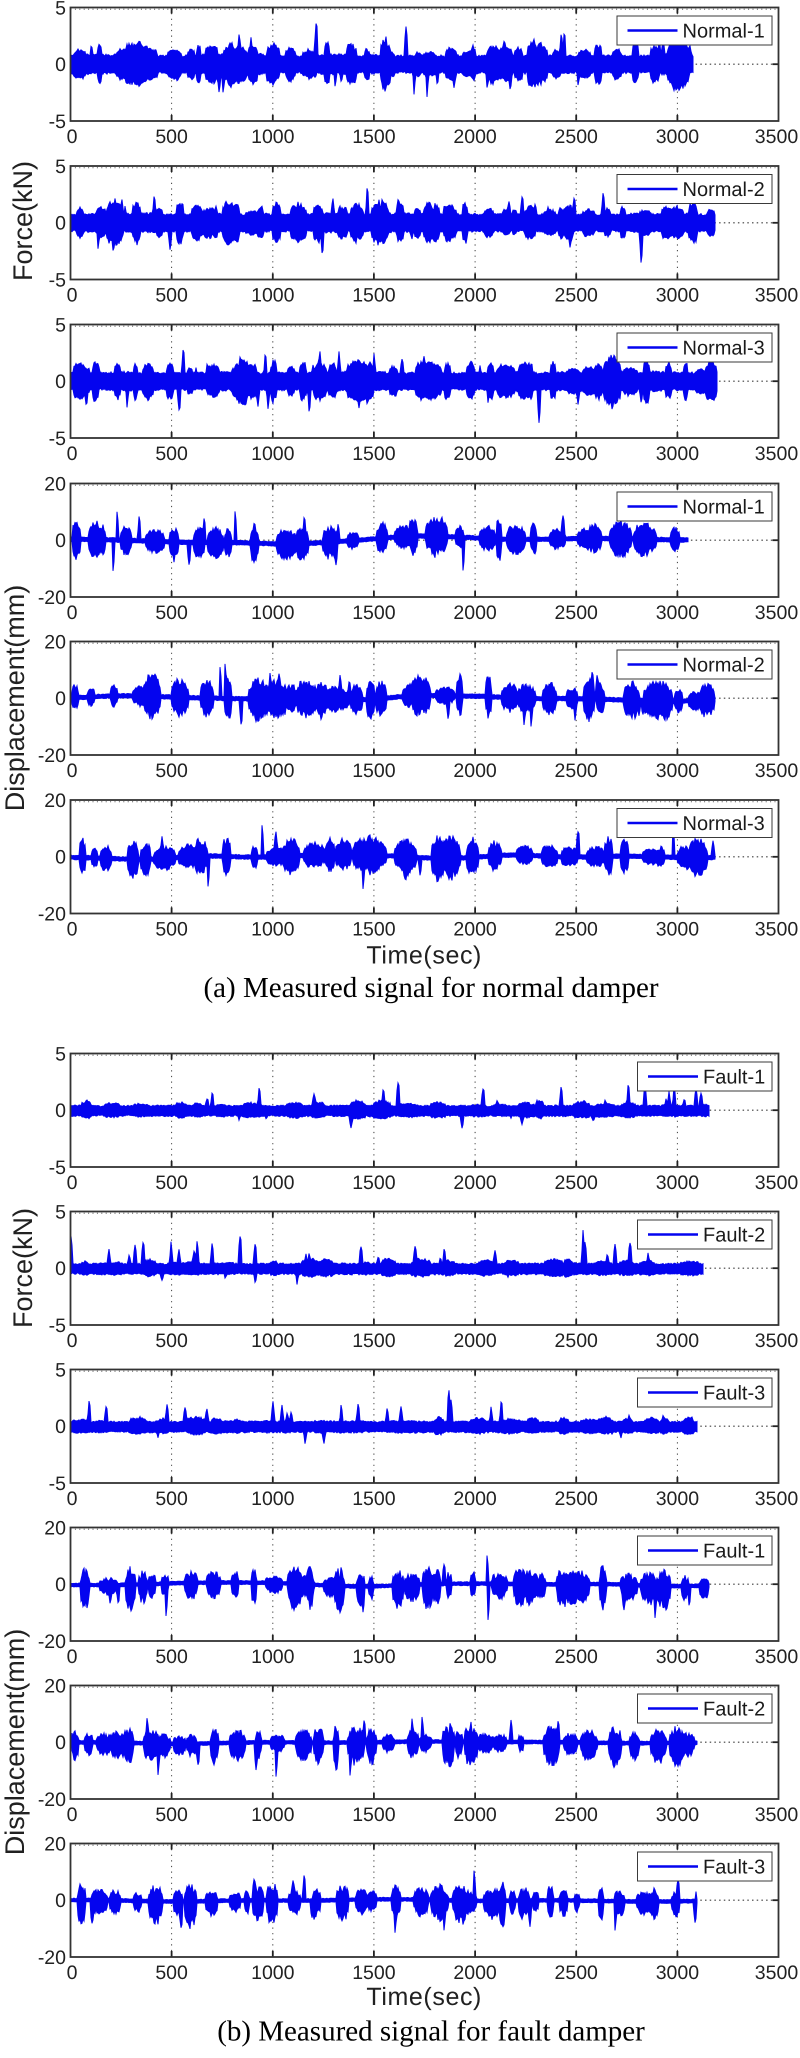 Image resolution: width=800 pixels, height=2058 pixels. Describe the element at coordinates (23, 221) in the screenshot. I see `svg-text: Force(kN)` at that location.